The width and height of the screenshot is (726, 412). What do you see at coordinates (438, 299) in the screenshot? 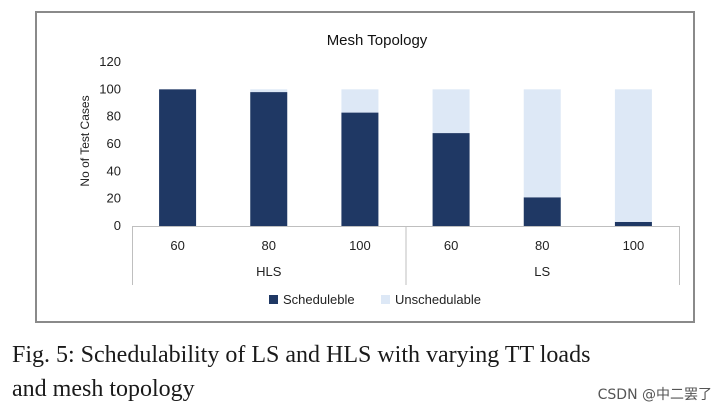
I see `legend-label: Unschedulable` at bounding box center [438, 299].